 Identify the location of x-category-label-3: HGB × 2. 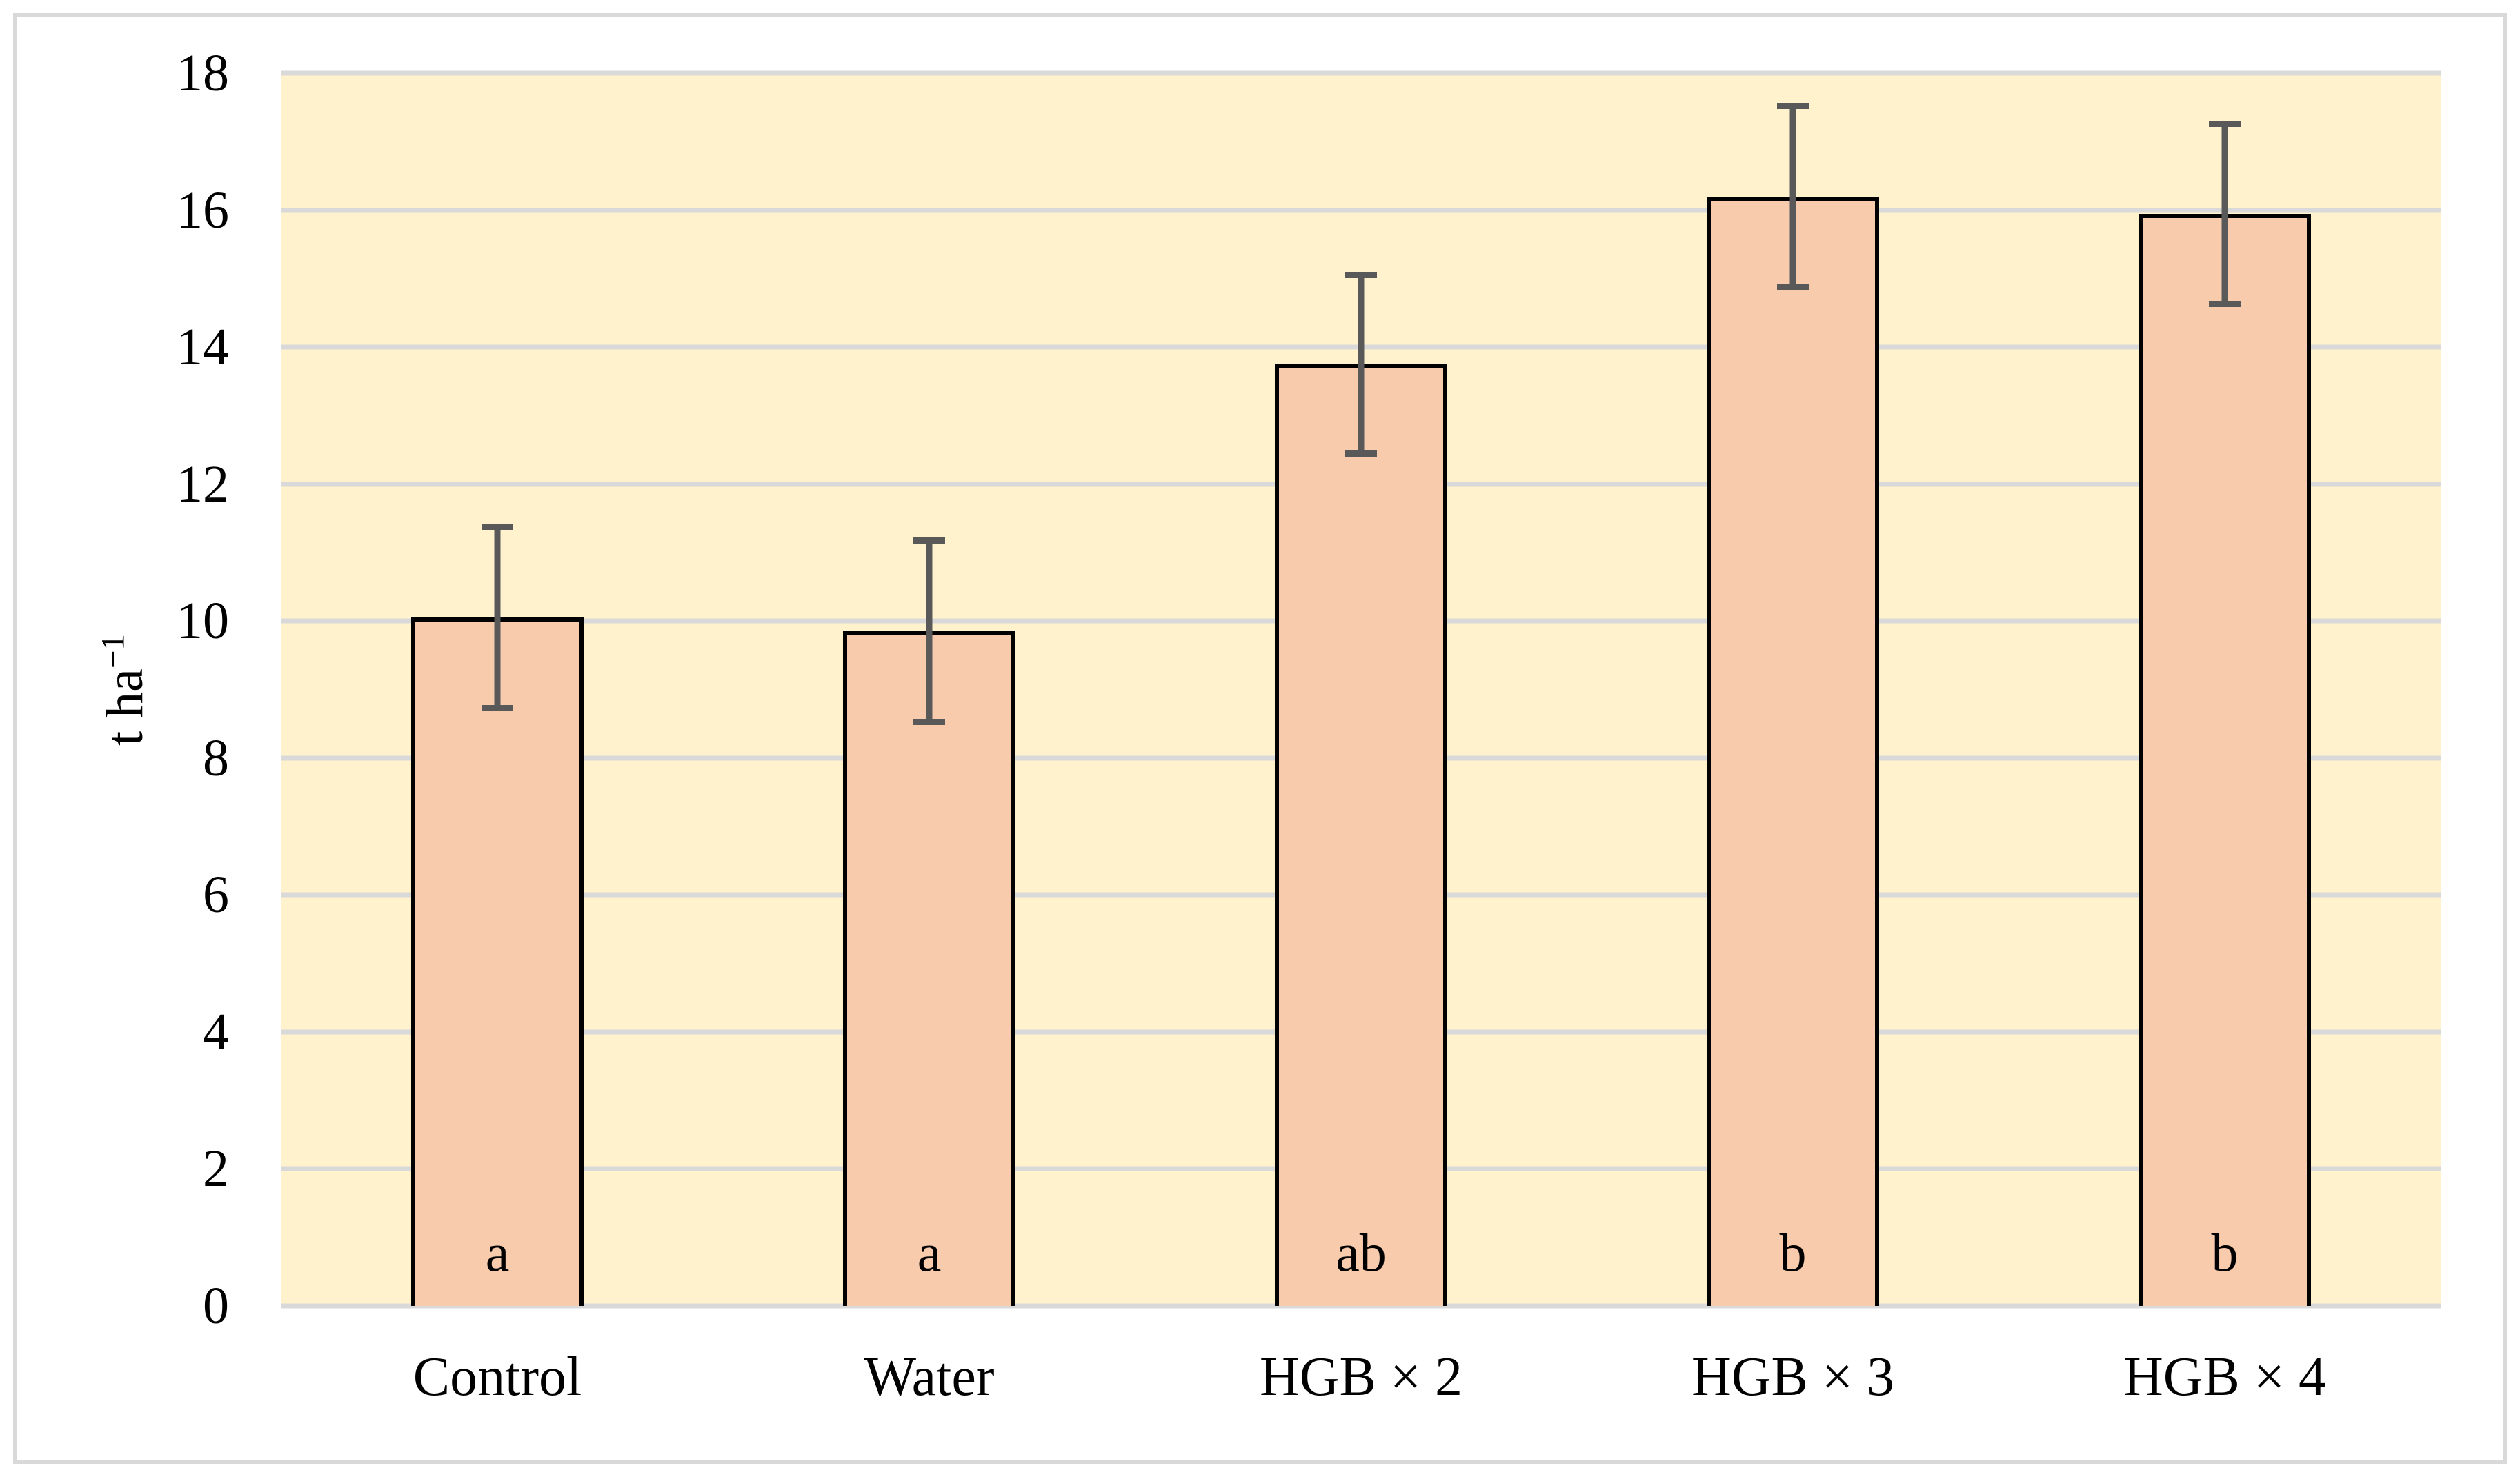
(1361, 1377).